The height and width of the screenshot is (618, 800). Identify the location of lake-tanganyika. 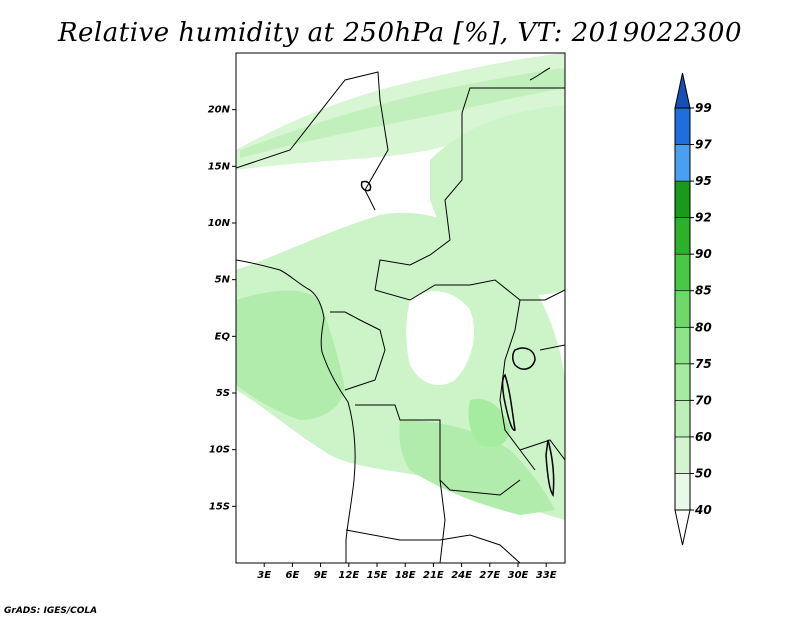
(508, 402).